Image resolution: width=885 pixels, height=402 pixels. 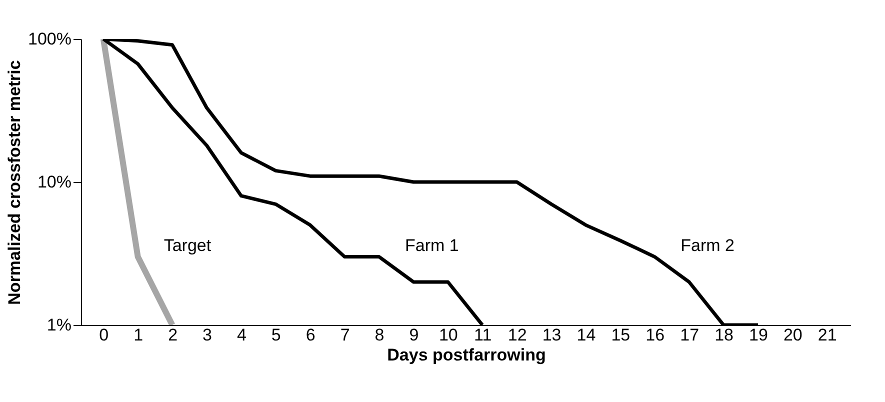 I want to click on x-tick-label: 18, so click(x=724, y=335).